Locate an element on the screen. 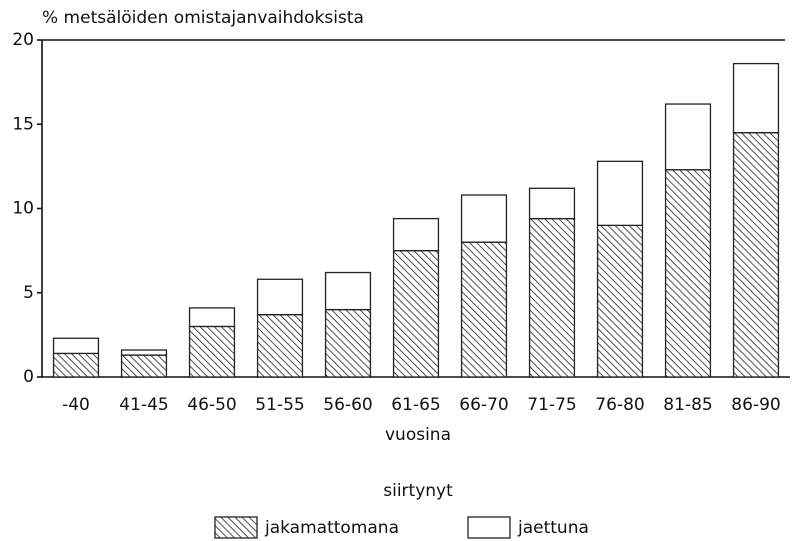 This screenshot has width=801, height=541. legend-label: jakamattomana is located at coordinates (331, 528).